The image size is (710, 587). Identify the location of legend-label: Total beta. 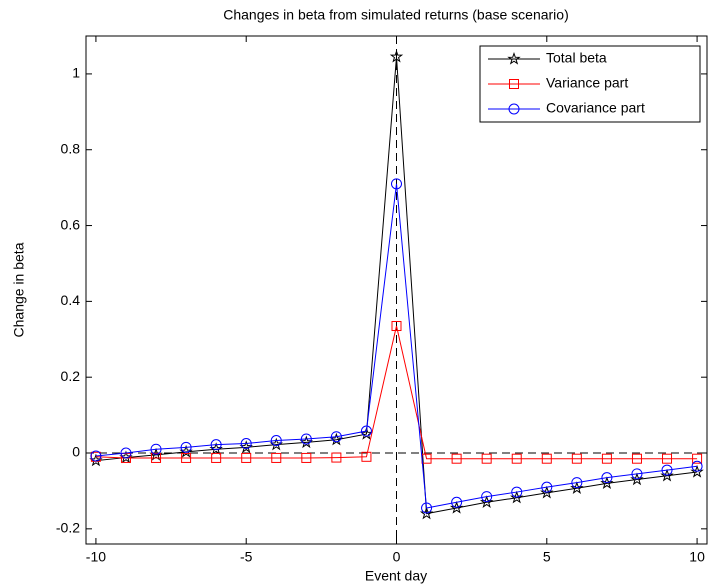
(576, 58).